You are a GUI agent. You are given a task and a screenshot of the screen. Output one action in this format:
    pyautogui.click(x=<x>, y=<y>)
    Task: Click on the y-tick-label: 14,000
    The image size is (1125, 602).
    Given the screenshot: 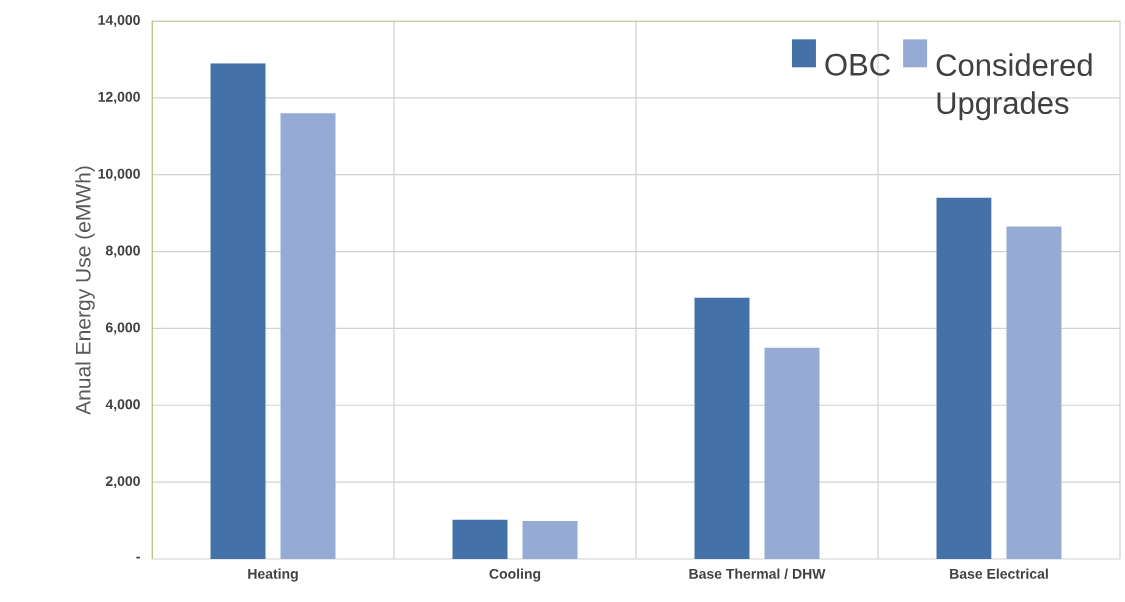 What is the action you would take?
    pyautogui.click(x=119, y=21)
    